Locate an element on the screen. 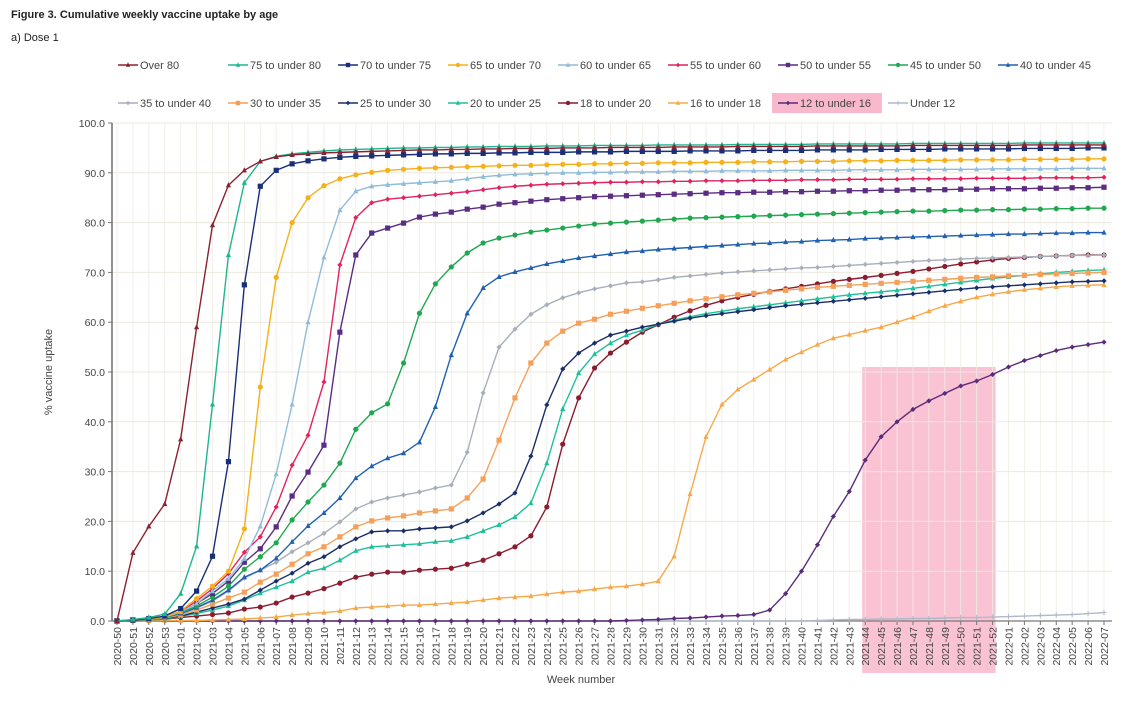 The height and width of the screenshot is (707, 1139). x-tick-label: 2021-34 is located at coordinates (707, 646).